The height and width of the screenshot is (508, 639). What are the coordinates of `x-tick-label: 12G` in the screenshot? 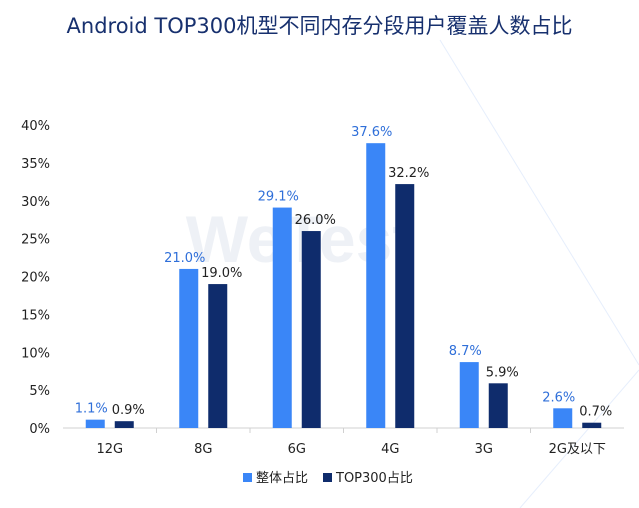 It's located at (109, 449).